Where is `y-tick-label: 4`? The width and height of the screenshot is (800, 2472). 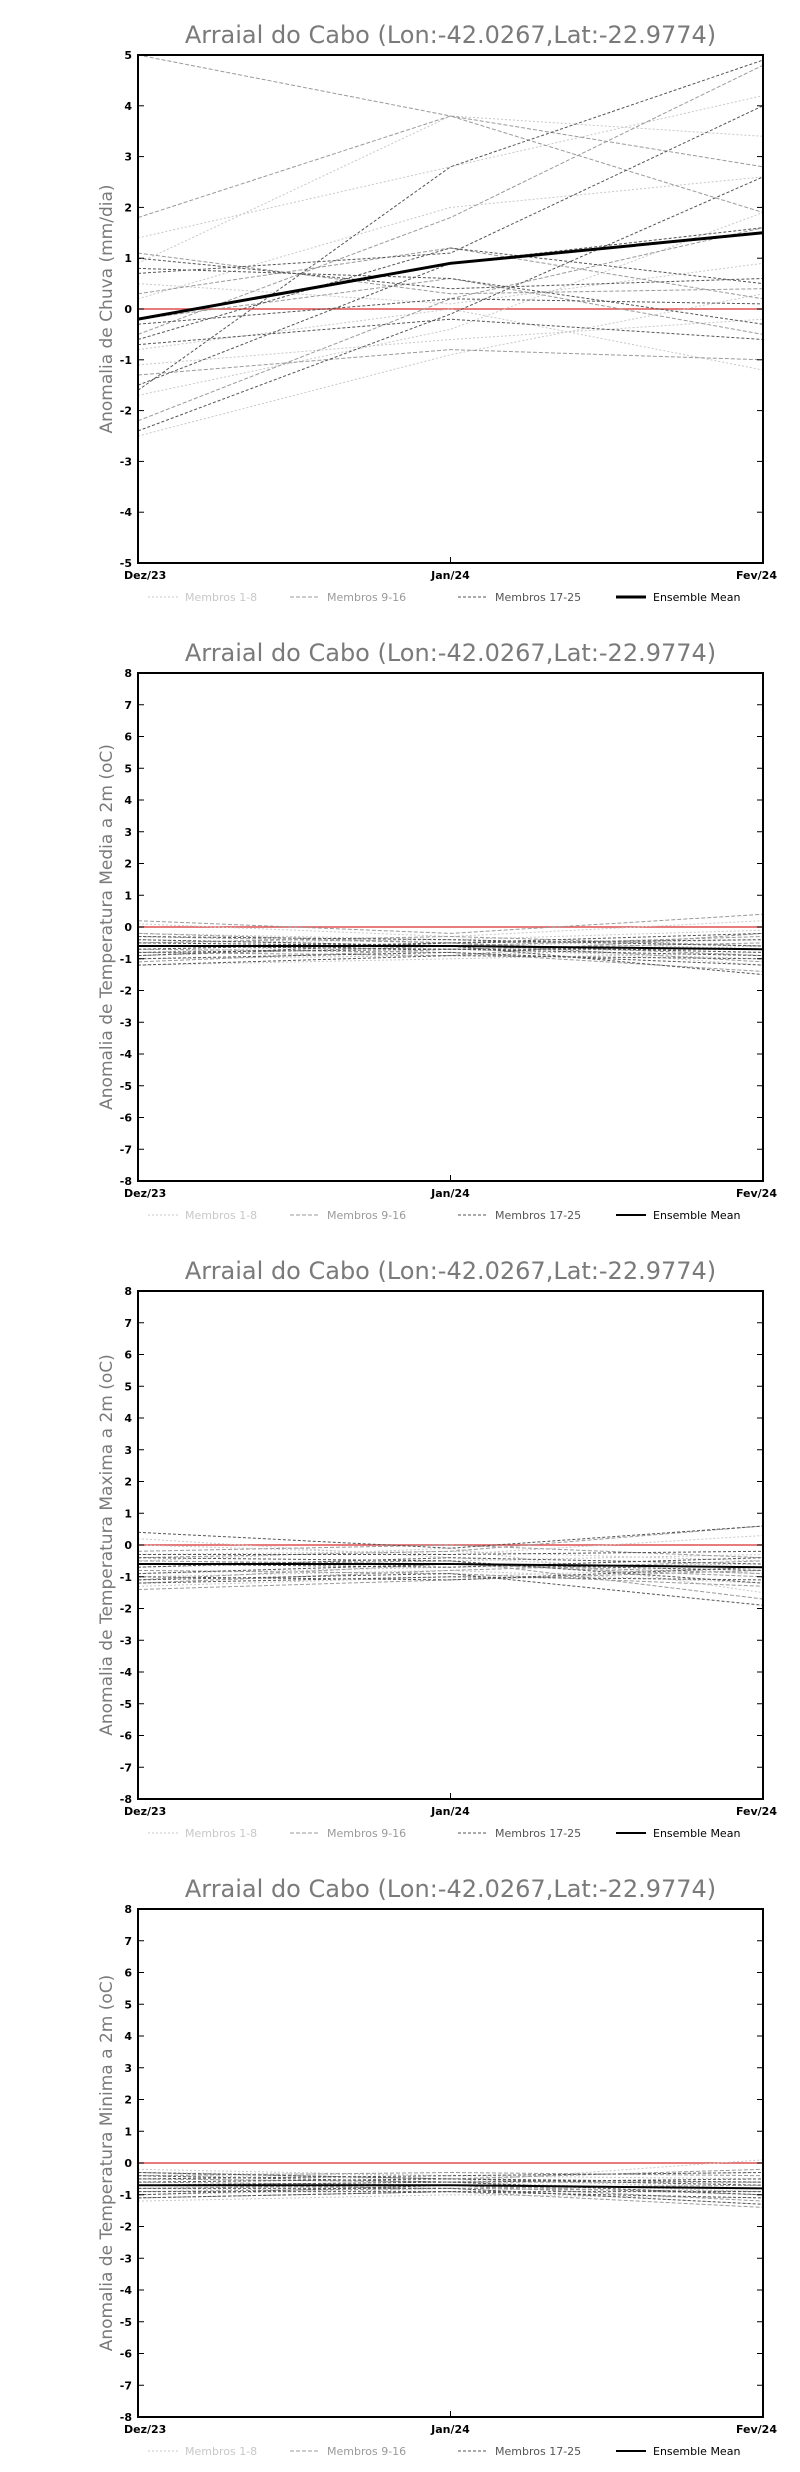 y-tick-label: 4 is located at coordinates (128, 800).